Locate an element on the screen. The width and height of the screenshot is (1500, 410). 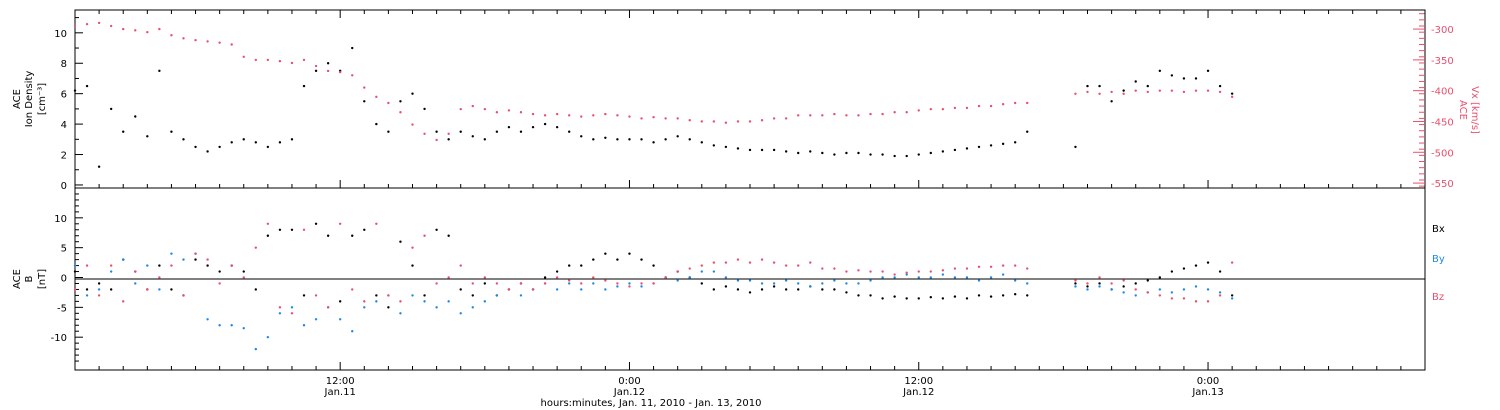
panel1-ylabel-unit: [cm⁻³] is located at coordinates (42, 99).